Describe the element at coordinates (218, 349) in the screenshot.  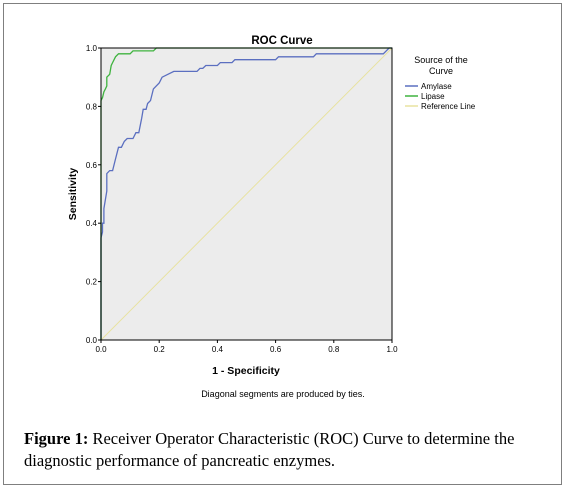
I see `x-tick-label: 0.4` at that location.